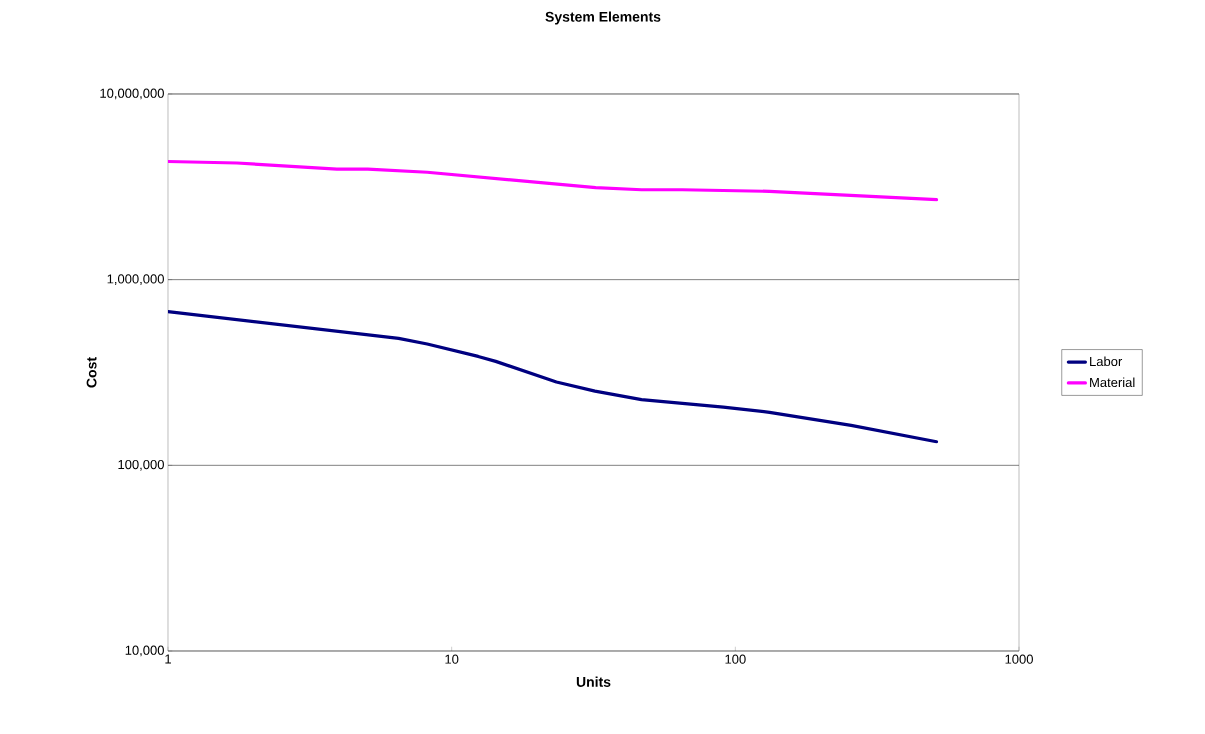 This screenshot has height=734, width=1205. What do you see at coordinates (603, 18) in the screenshot?
I see `chart-title: System Elements` at bounding box center [603, 18].